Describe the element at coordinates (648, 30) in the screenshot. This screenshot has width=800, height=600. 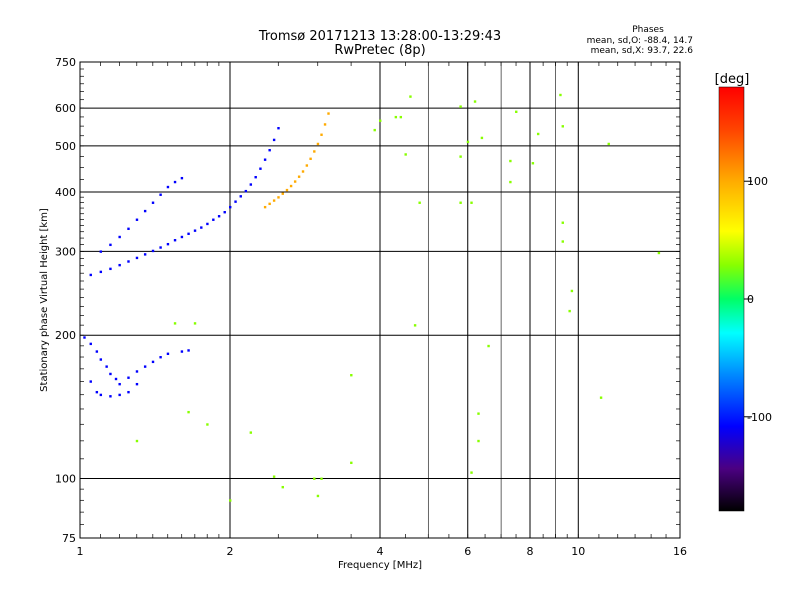
I see `phases-heading: Phases` at that location.